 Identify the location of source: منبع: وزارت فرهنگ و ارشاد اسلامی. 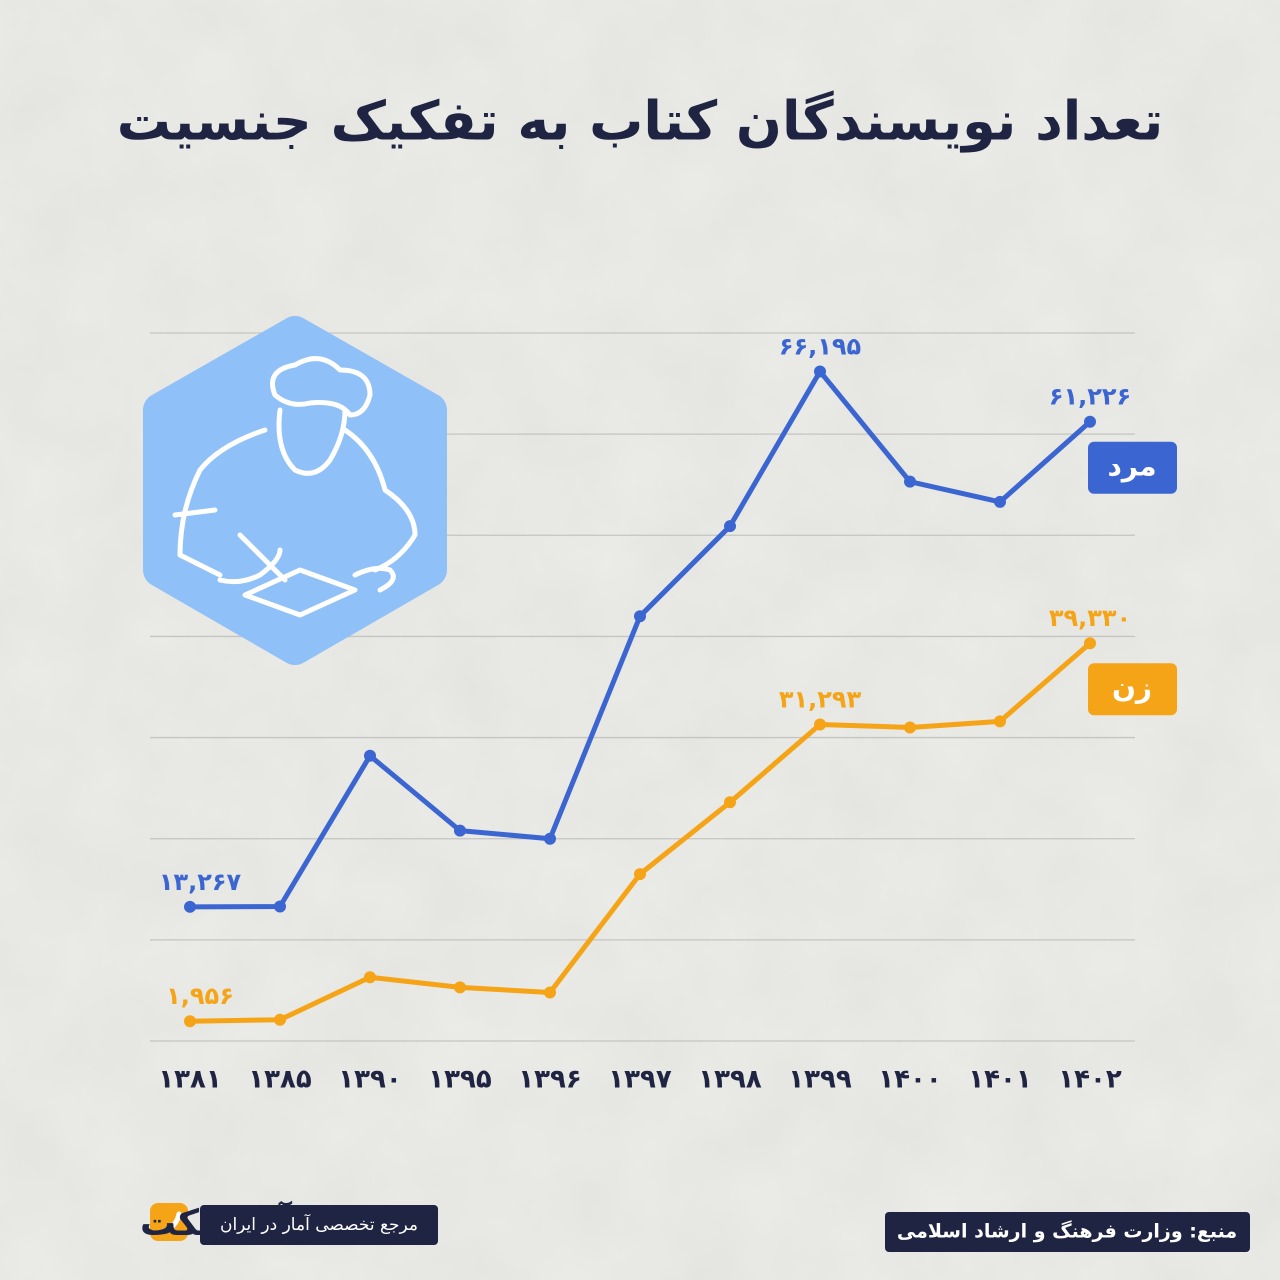
(1067, 1231).